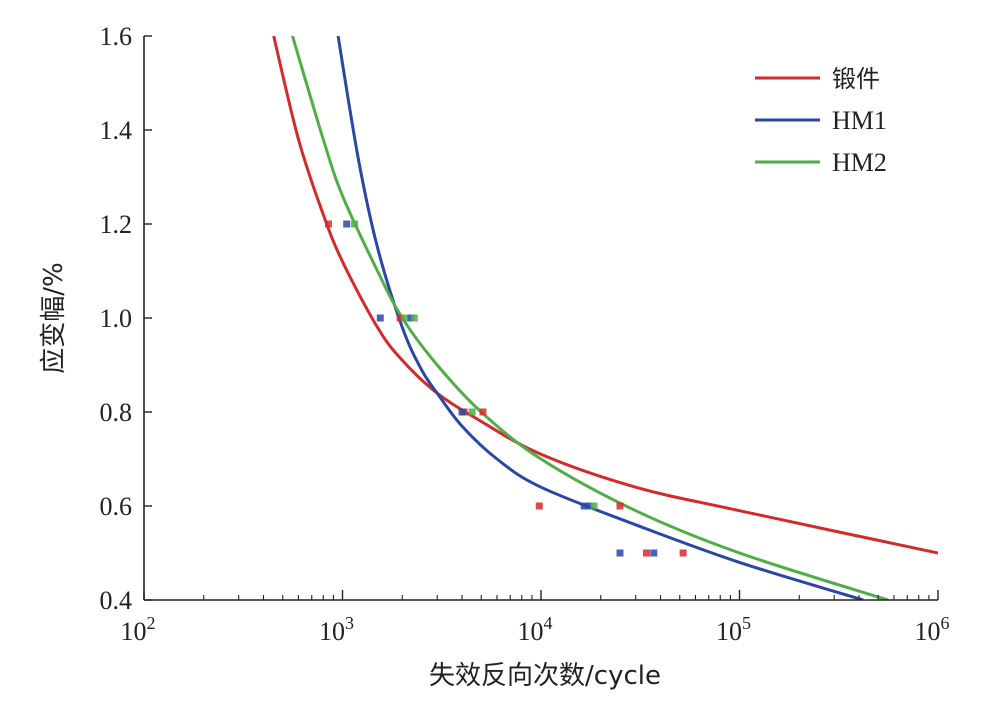 The height and width of the screenshot is (704, 999). What do you see at coordinates (336, 629) in the screenshot?
I see `x-tick-label: 10³` at bounding box center [336, 629].